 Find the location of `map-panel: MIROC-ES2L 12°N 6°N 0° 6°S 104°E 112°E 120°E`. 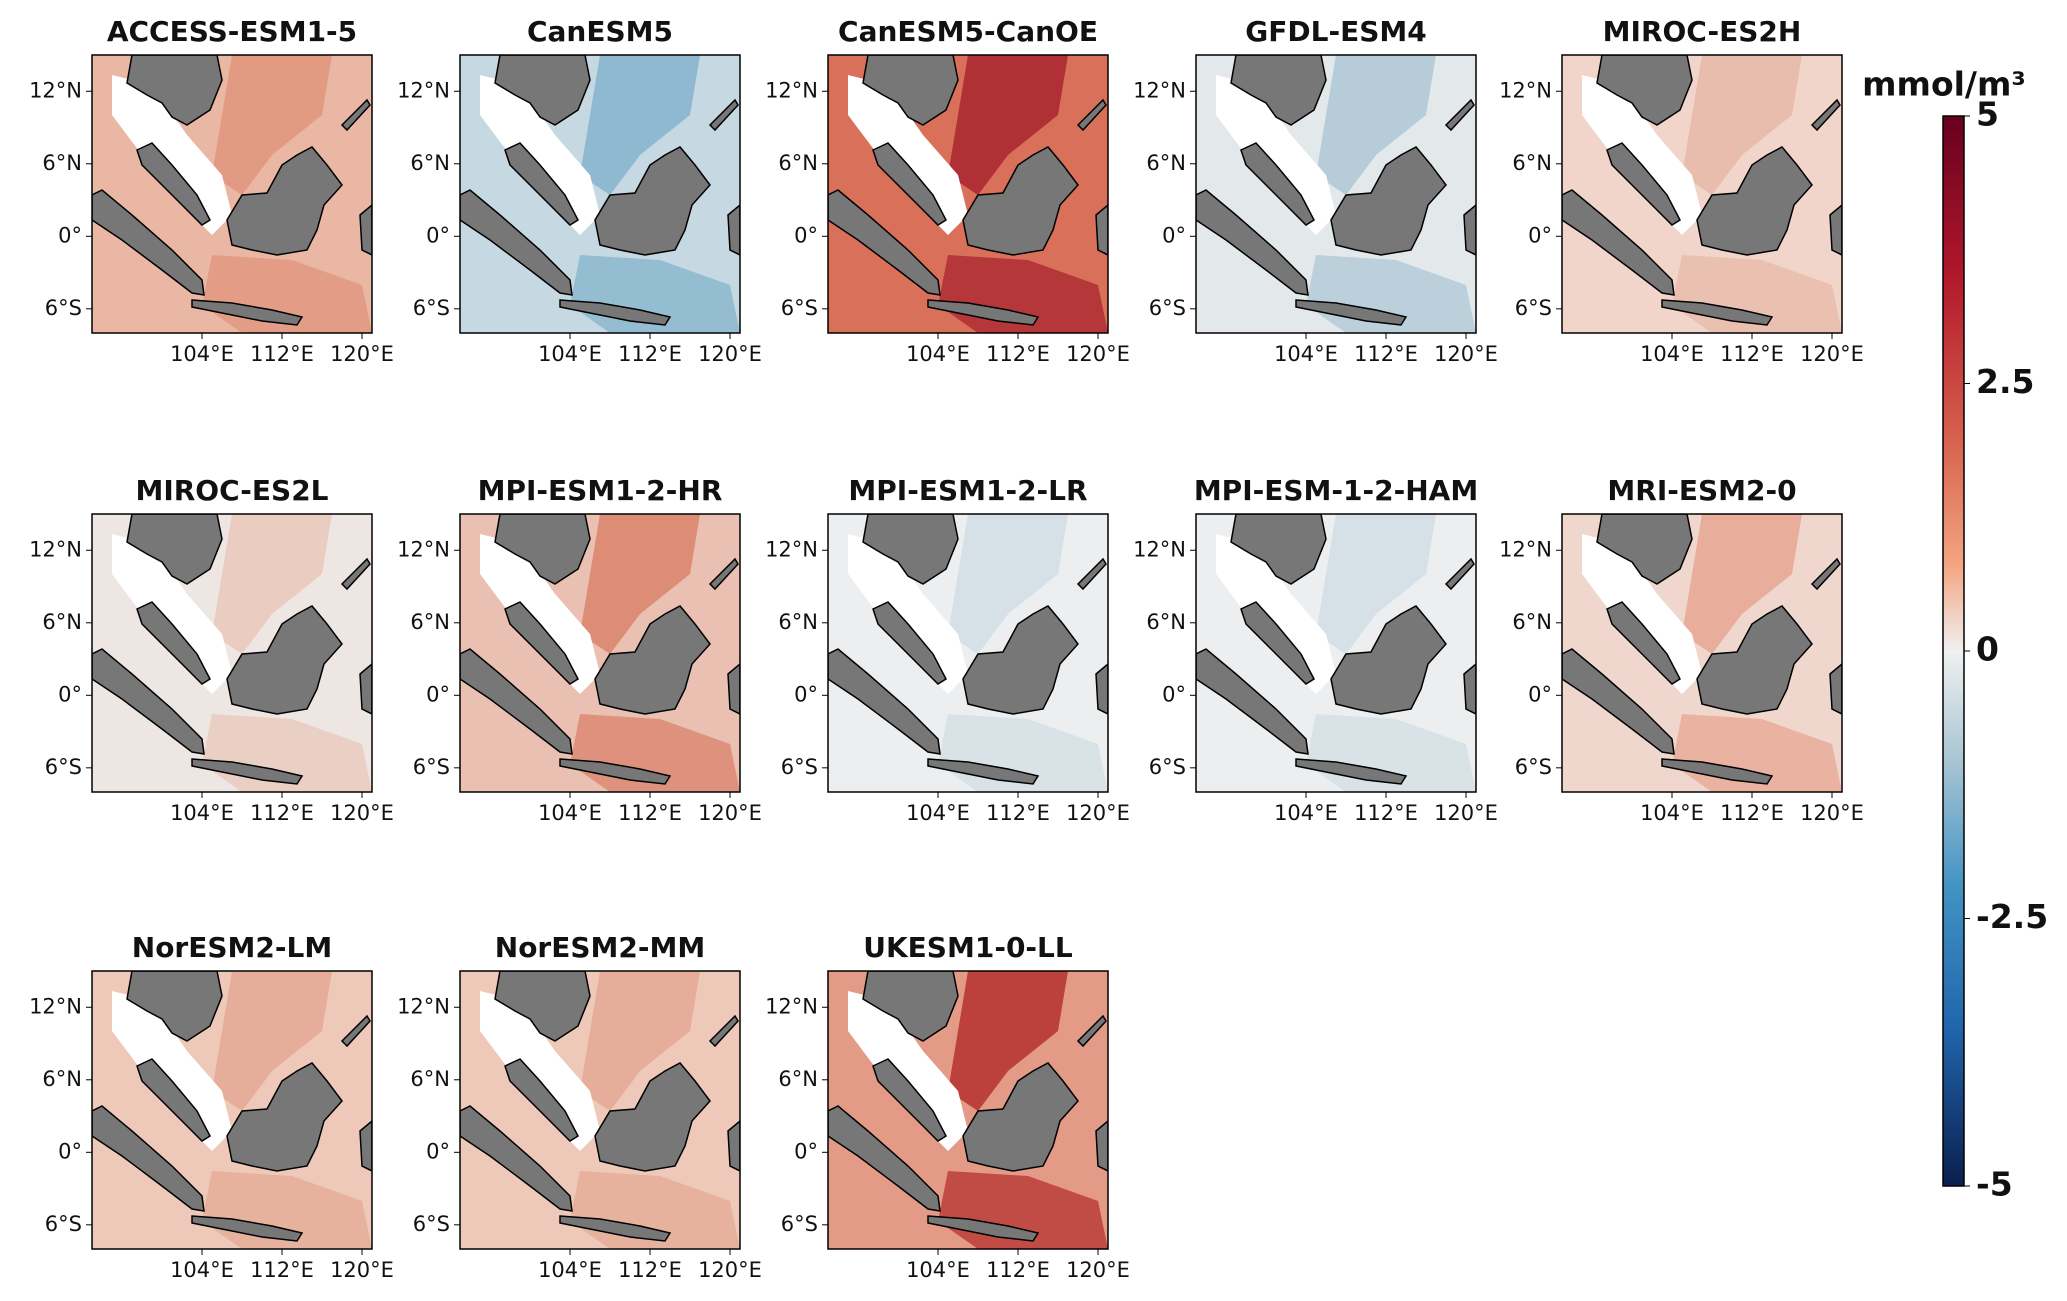

map-panel: MIROC-ES2L 12°N 6°N 0° 6°S 104°E 112°E 120°E is located at coordinates (211, 649).